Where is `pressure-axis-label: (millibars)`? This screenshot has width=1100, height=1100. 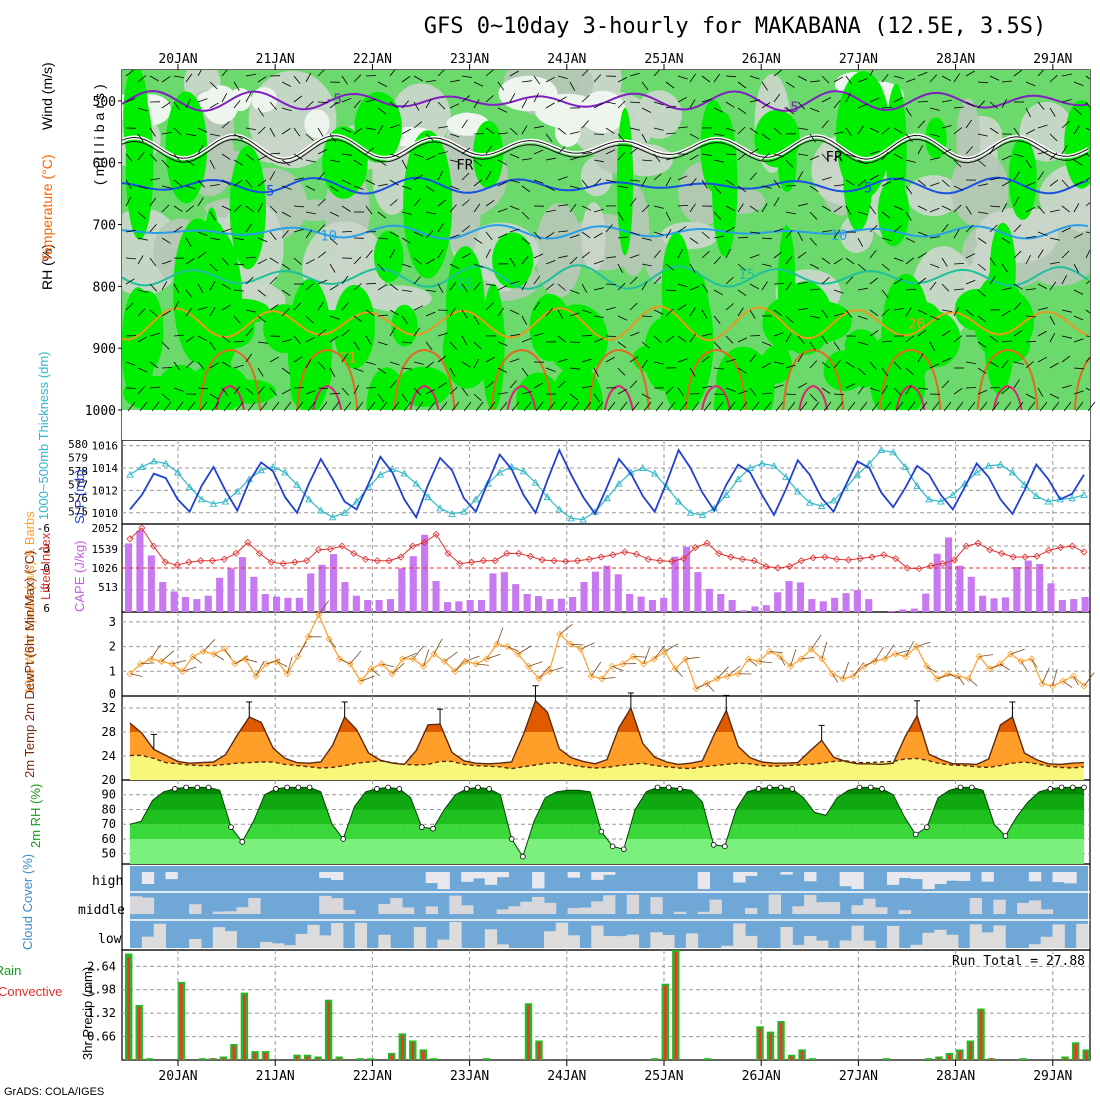
pressure-axis-label: (millibars) is located at coordinates (99, 132).